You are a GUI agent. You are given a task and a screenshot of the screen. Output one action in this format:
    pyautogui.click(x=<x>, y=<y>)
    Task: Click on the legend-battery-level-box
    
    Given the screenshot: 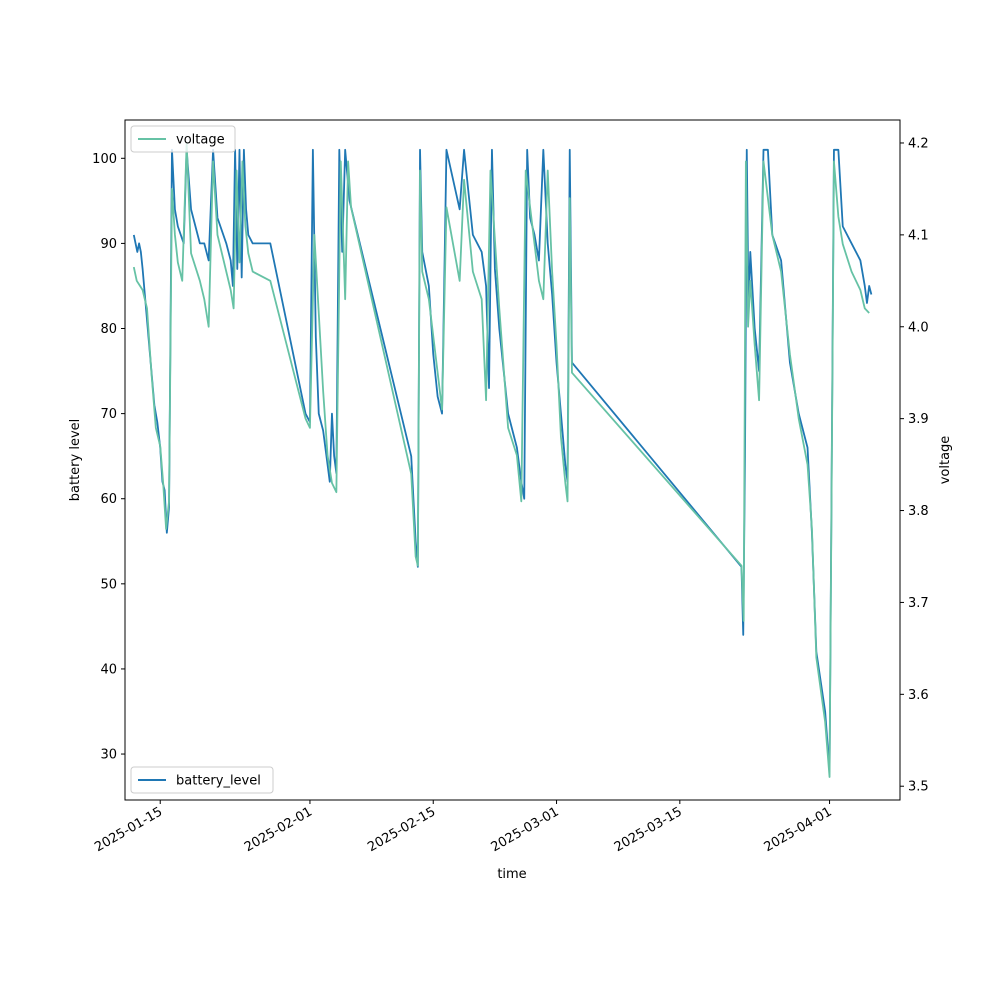 What is the action you would take?
    pyautogui.click(x=202, y=780)
    